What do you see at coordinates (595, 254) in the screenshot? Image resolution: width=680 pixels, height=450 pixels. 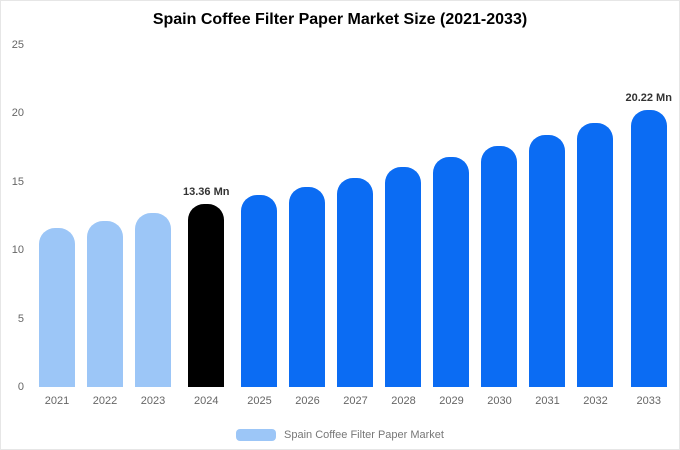 I see `bar-2032` at bounding box center [595, 254].